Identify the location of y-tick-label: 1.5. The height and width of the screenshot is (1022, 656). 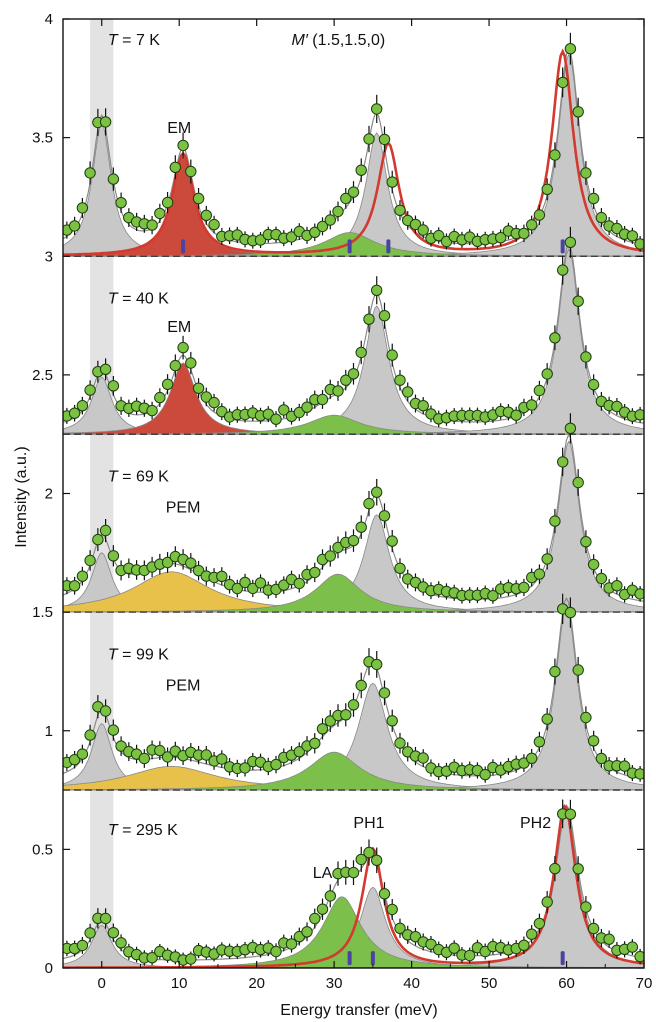
(42, 612).